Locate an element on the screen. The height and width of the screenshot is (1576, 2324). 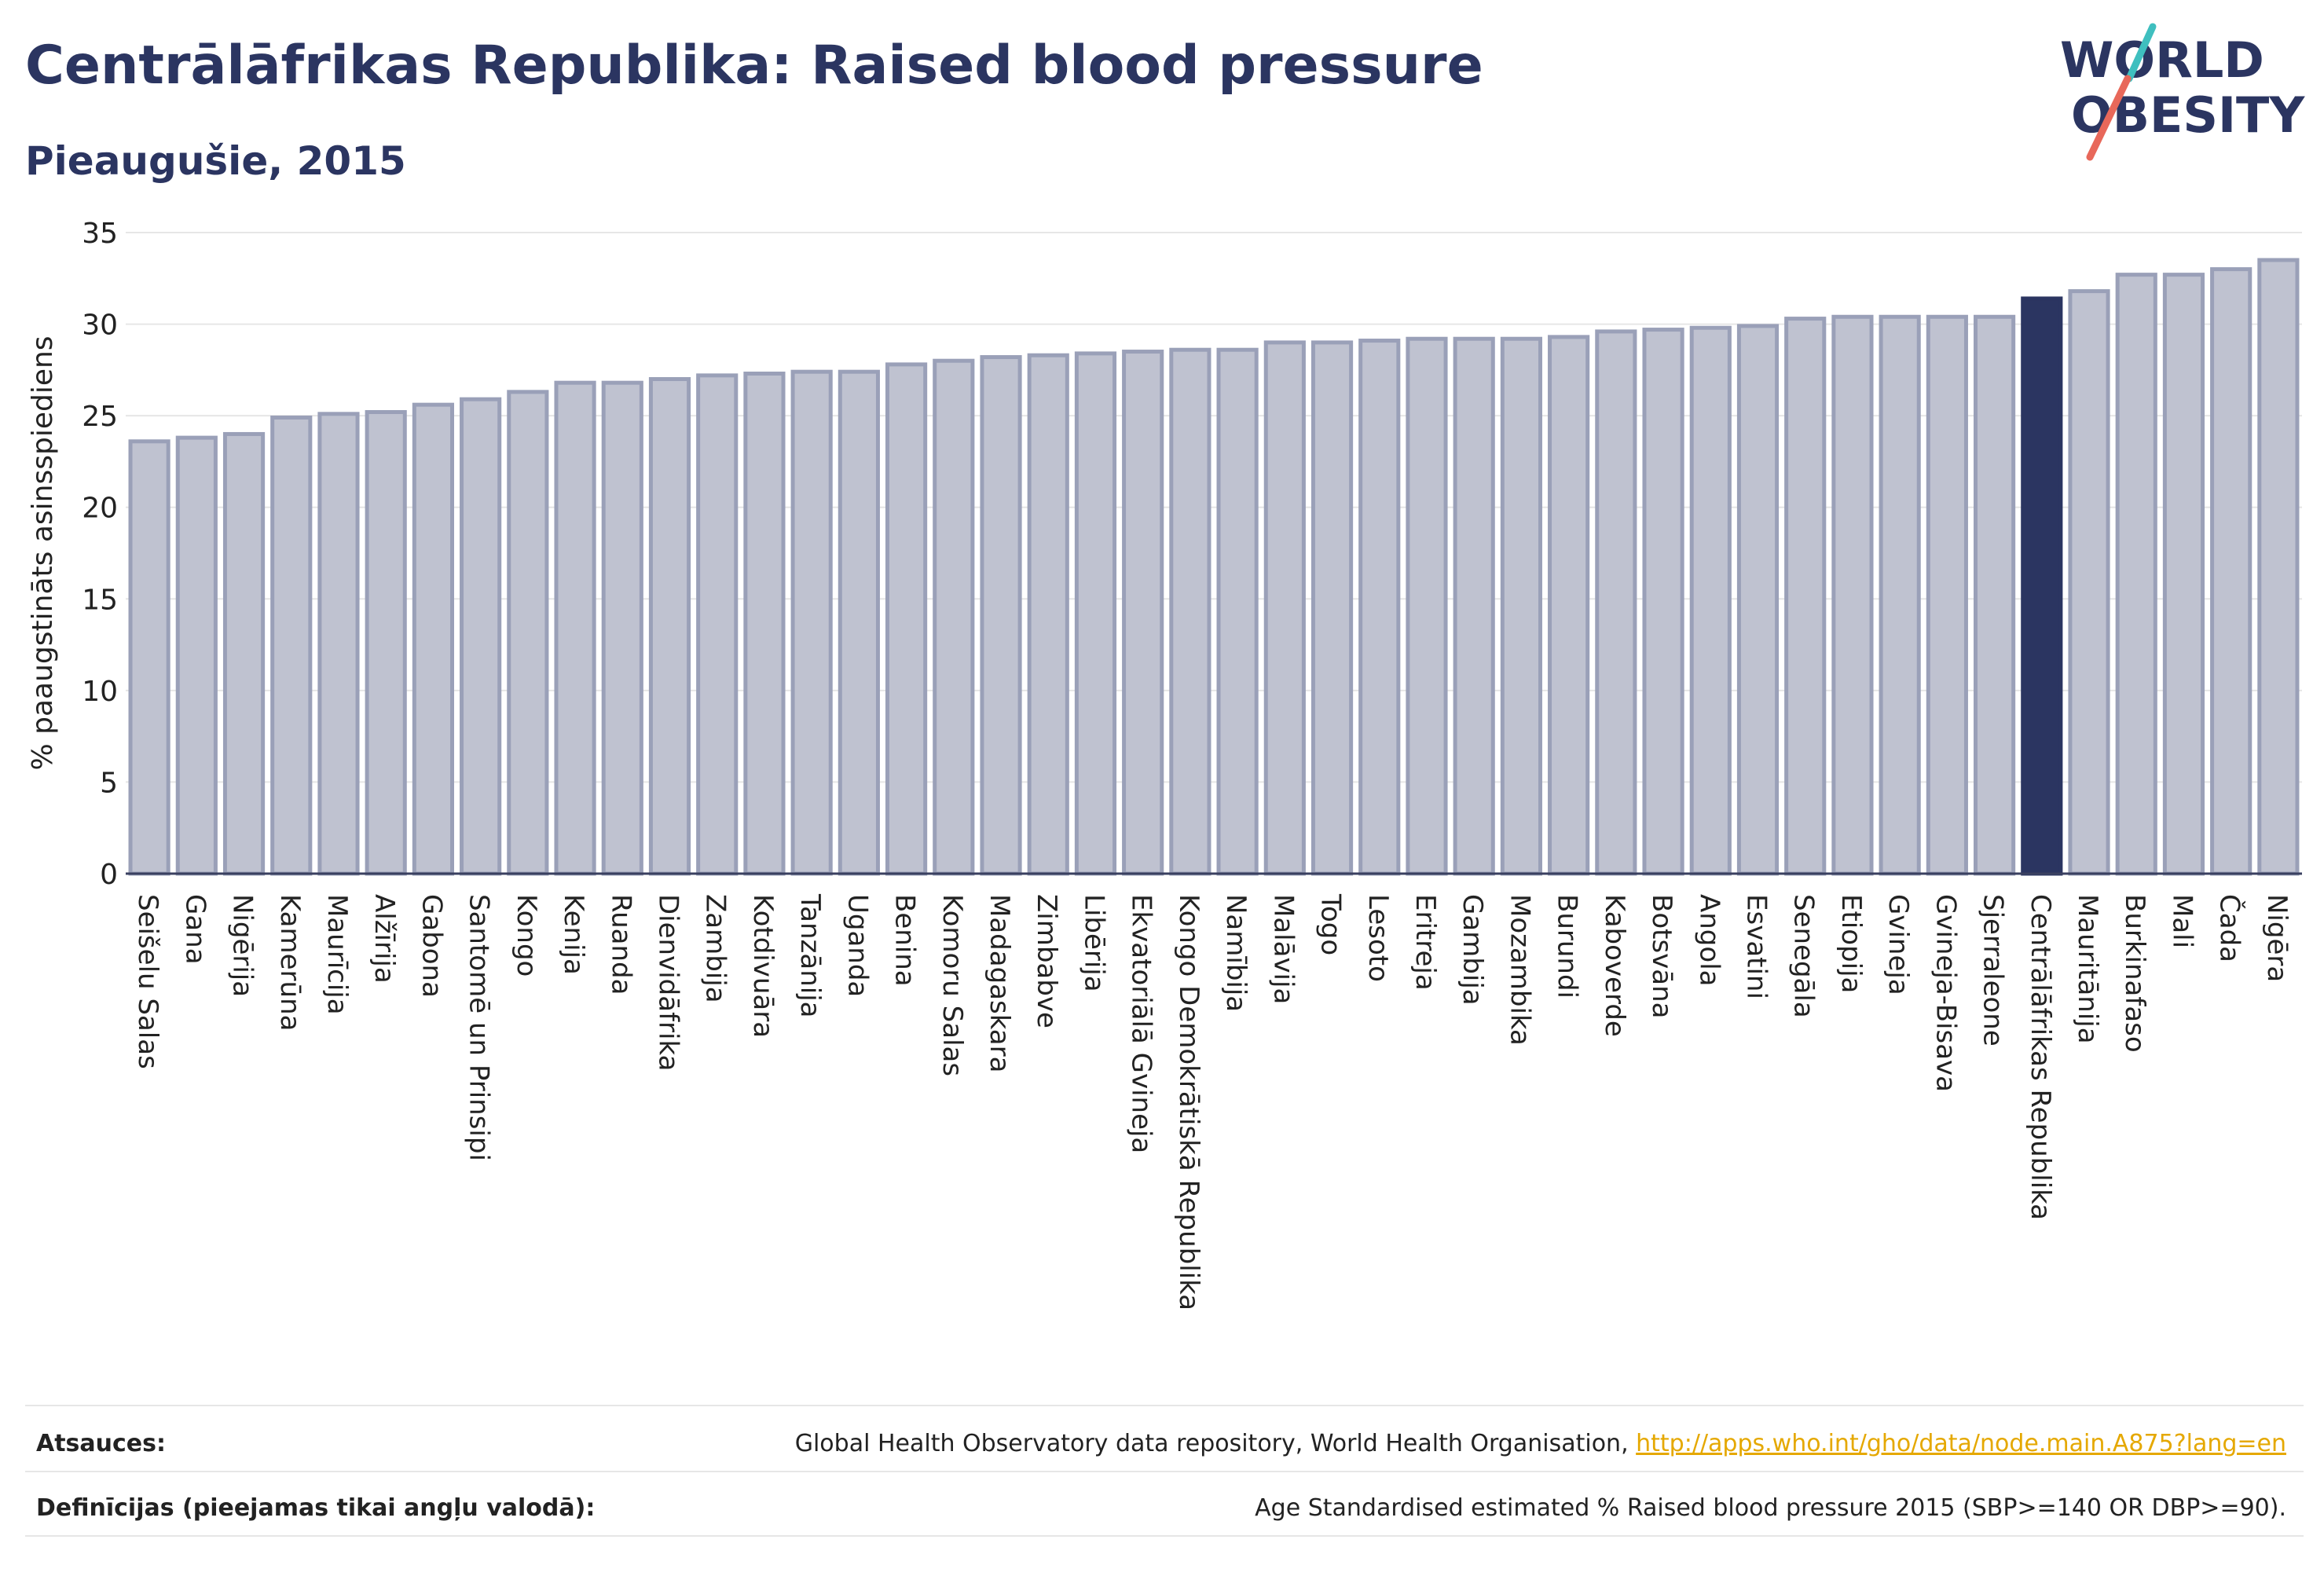
chart-subtitle: Pieaugušie, 2015 is located at coordinates (215, 161).